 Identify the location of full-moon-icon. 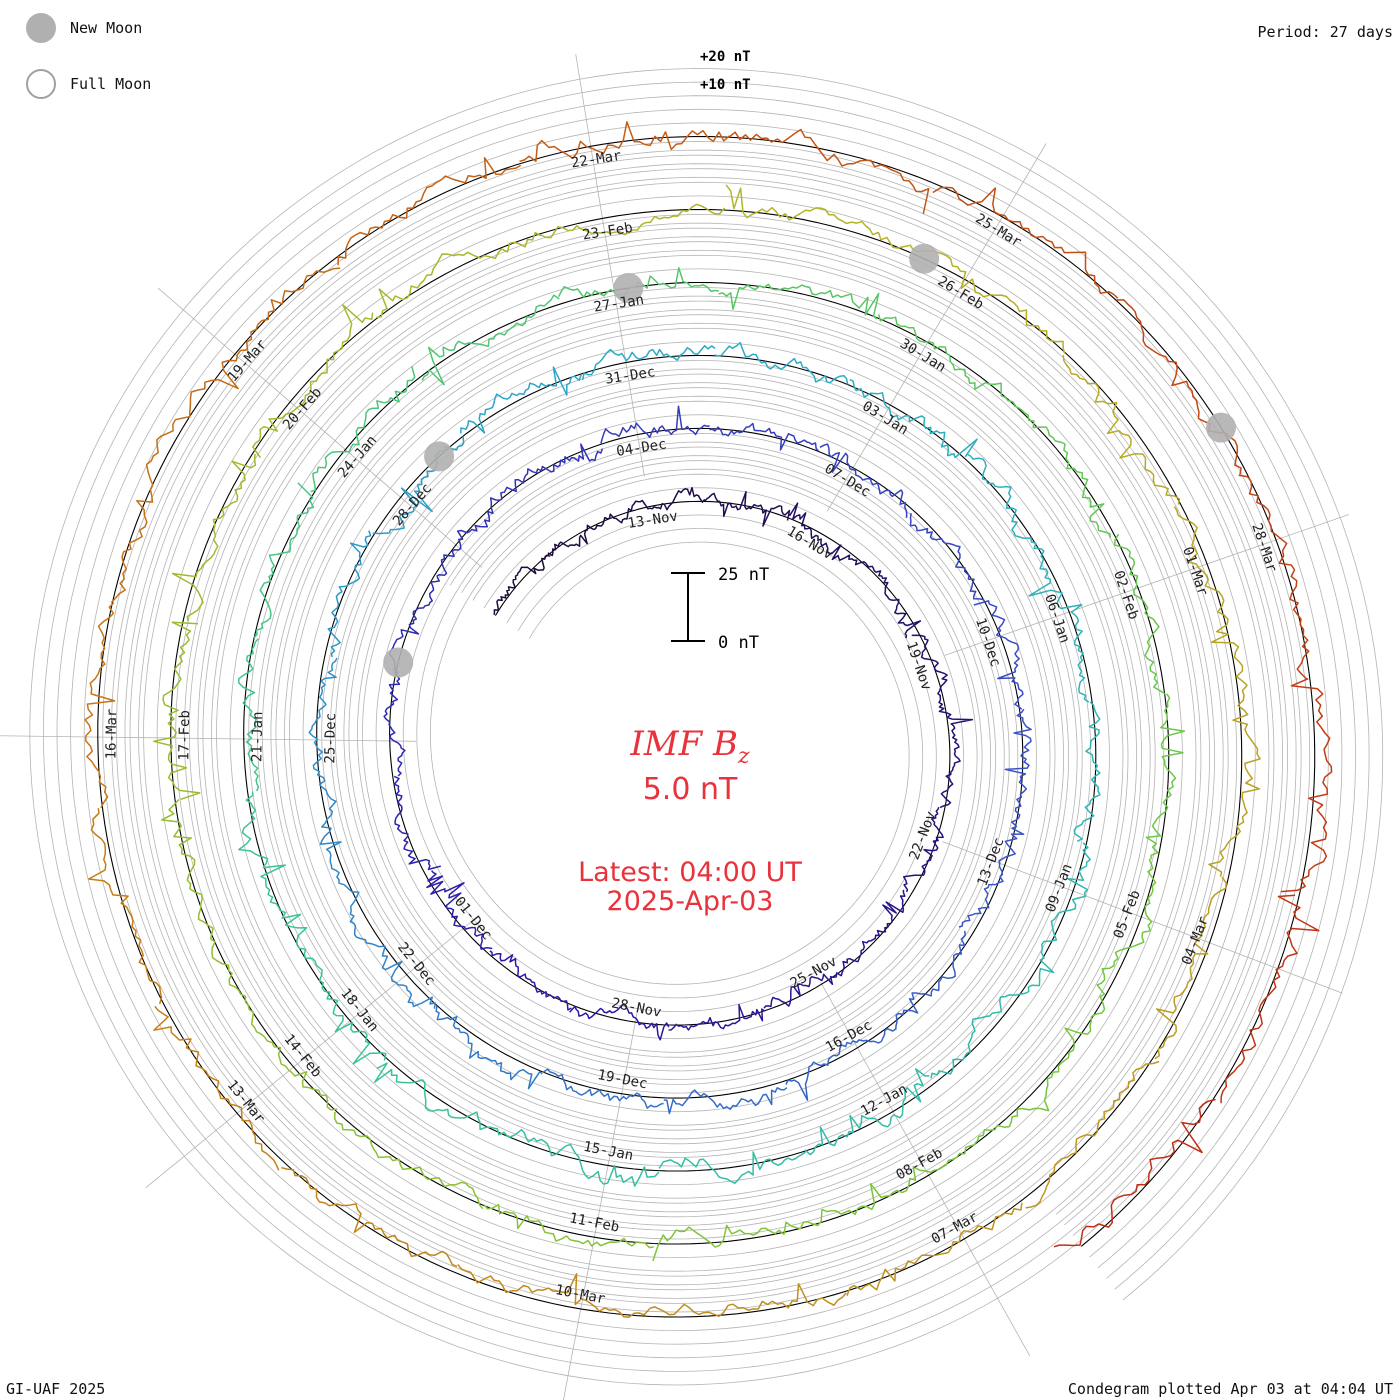
(41, 84).